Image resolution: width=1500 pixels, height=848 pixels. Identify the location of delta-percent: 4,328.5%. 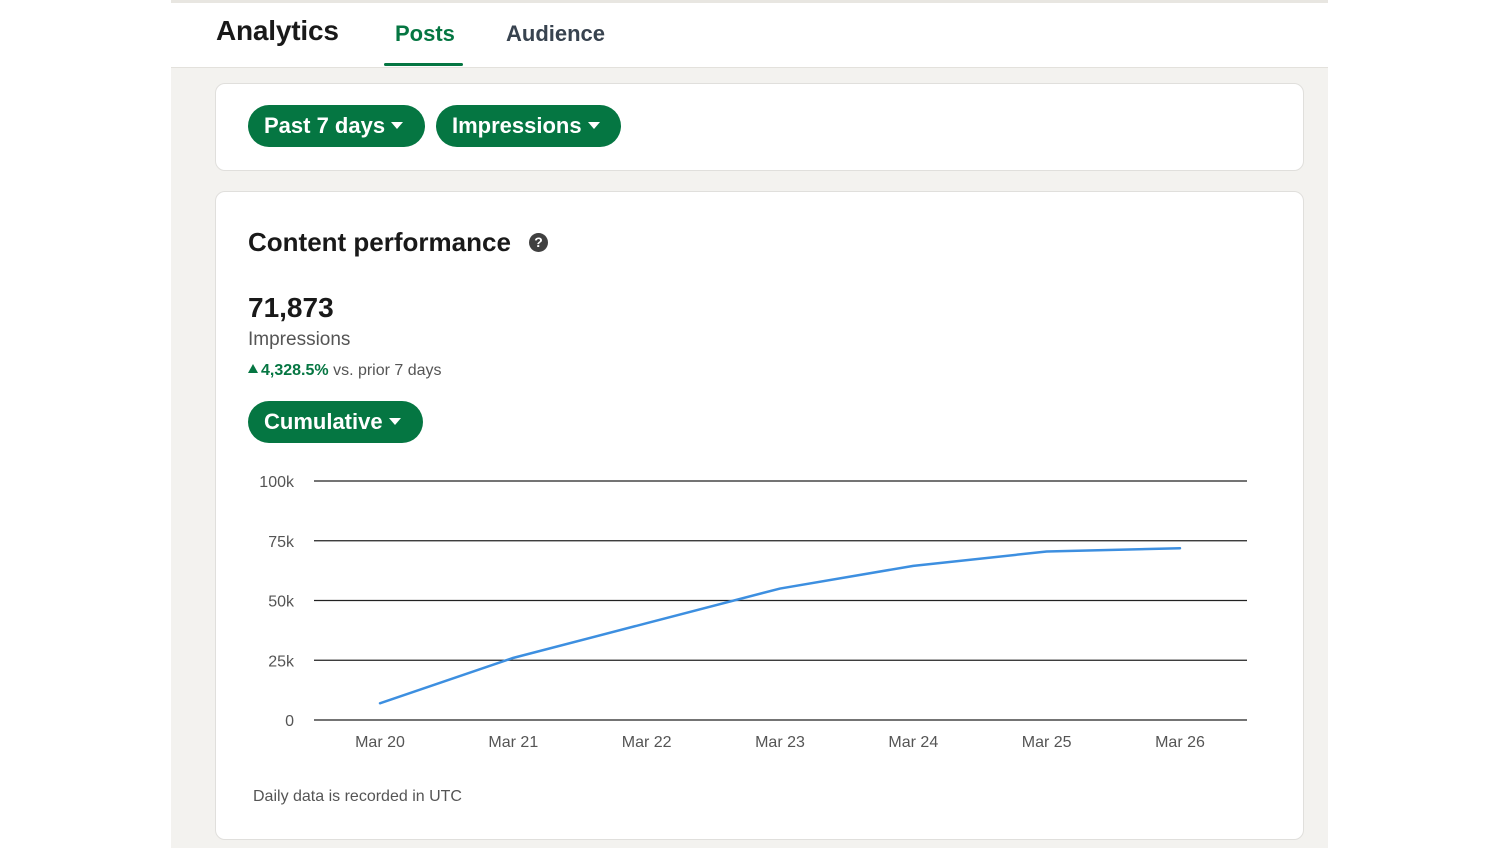
(295, 370).